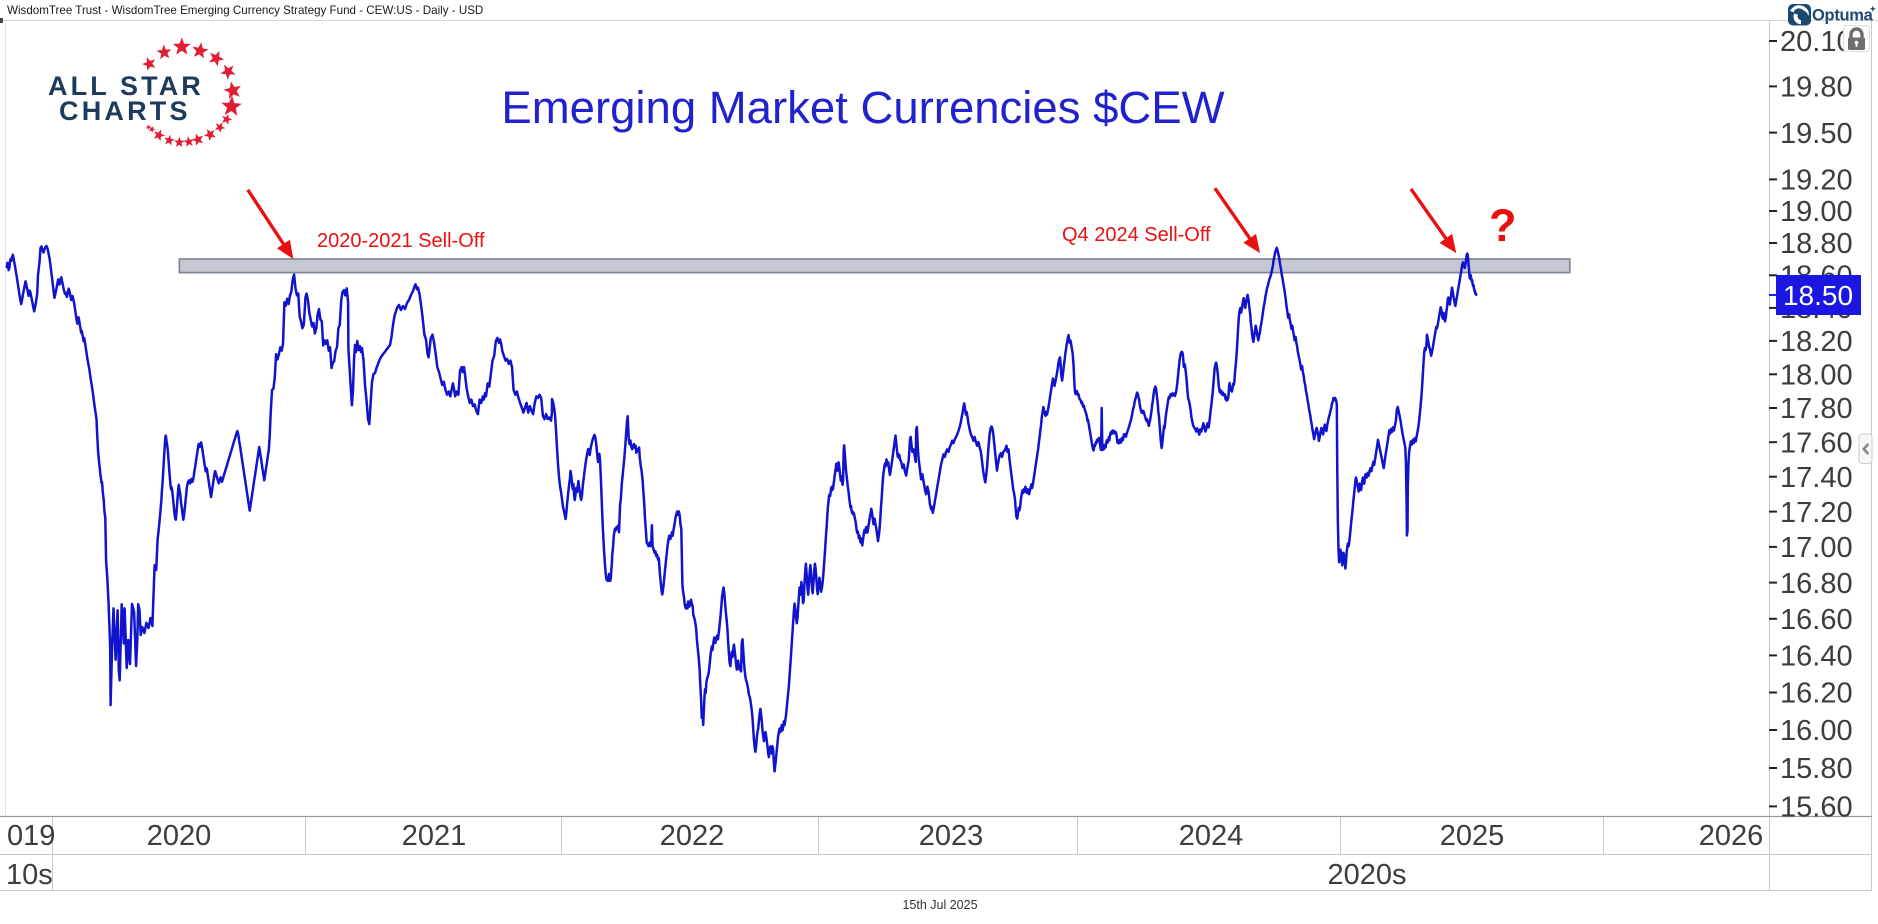 This screenshot has height=924, width=1878. Describe the element at coordinates (1816, 88) in the screenshot. I see `svg-text: 19.80` at that location.